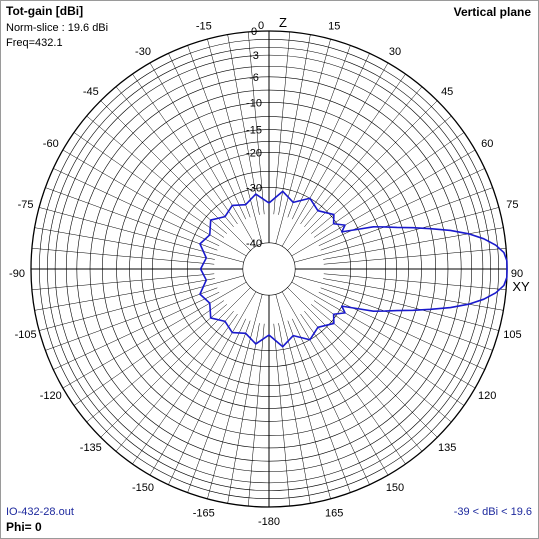  I want to click on angle-label: -105, so click(26, 335).